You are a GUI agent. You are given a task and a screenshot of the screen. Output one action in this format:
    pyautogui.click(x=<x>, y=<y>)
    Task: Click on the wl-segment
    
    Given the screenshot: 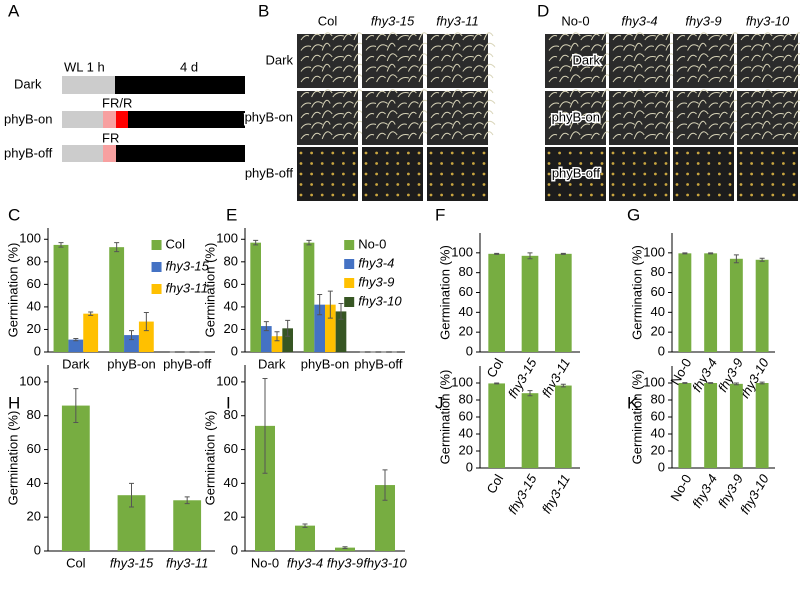 What is the action you would take?
    pyautogui.click(x=82, y=119)
    